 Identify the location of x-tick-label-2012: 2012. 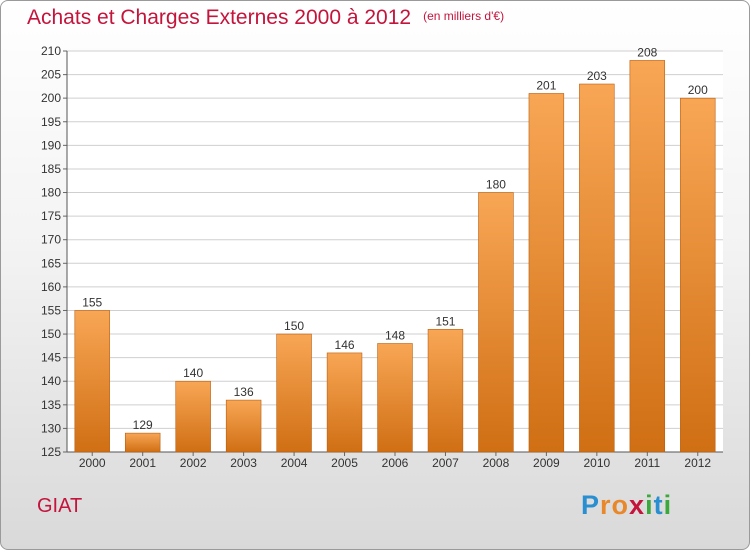
(697, 463).